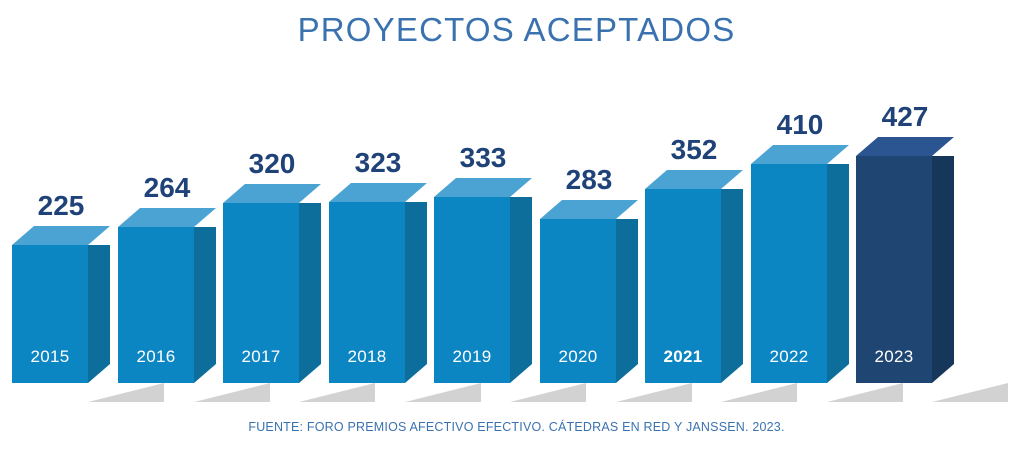  I want to click on bar-2017: 2017, so click(299, 293).